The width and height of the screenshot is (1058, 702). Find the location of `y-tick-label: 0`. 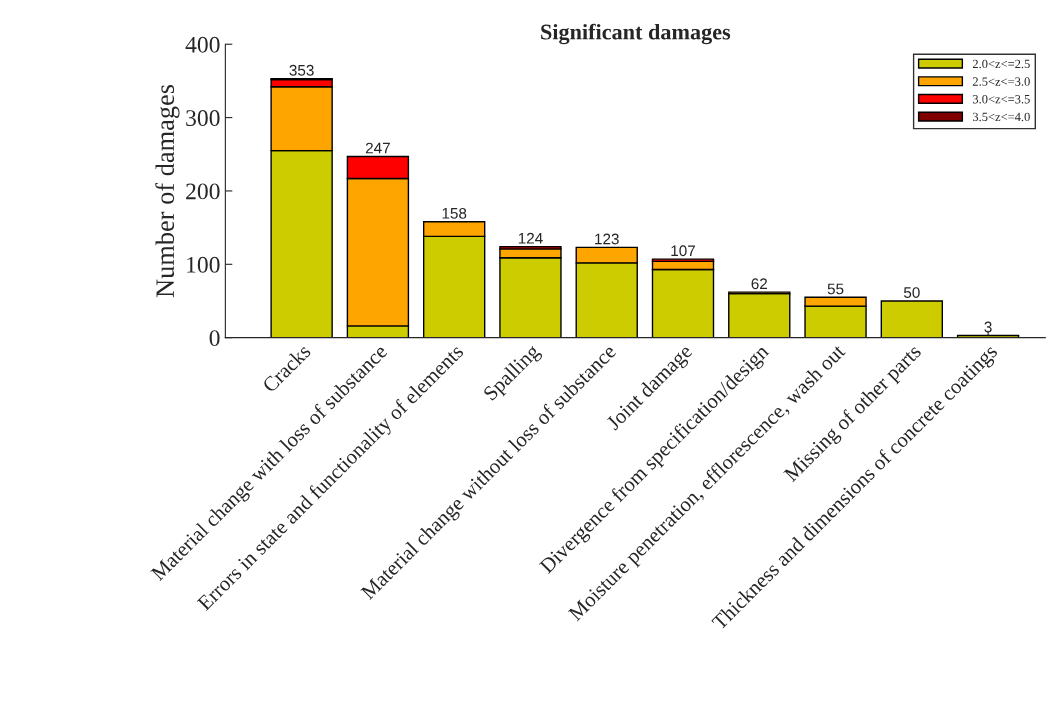

y-tick-label: 0 is located at coordinates (214, 338).